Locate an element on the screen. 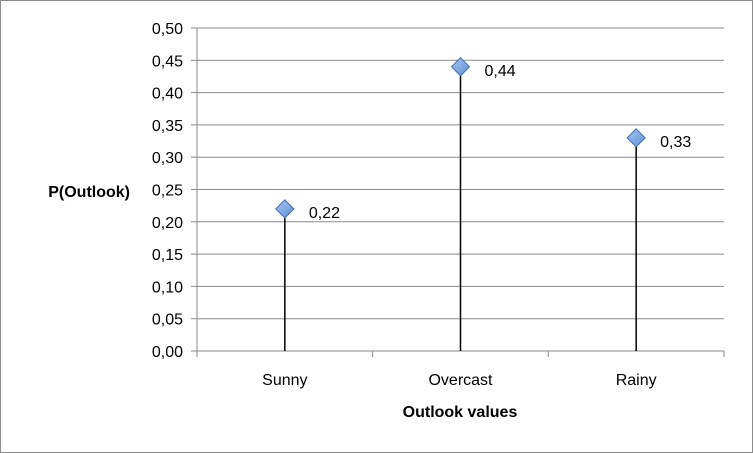  y-axis-title: P(Outlook) is located at coordinates (89, 192).